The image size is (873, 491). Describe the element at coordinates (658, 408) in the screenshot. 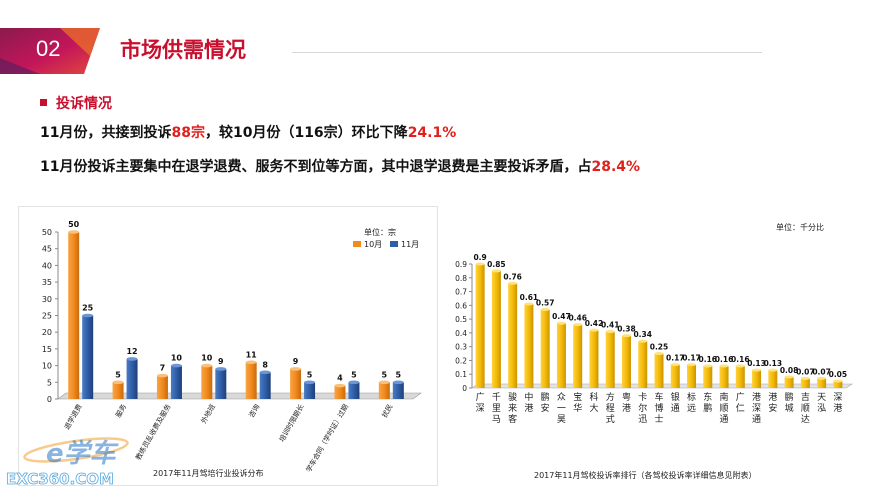

I see `chart2-category-label: 车博士` at that location.